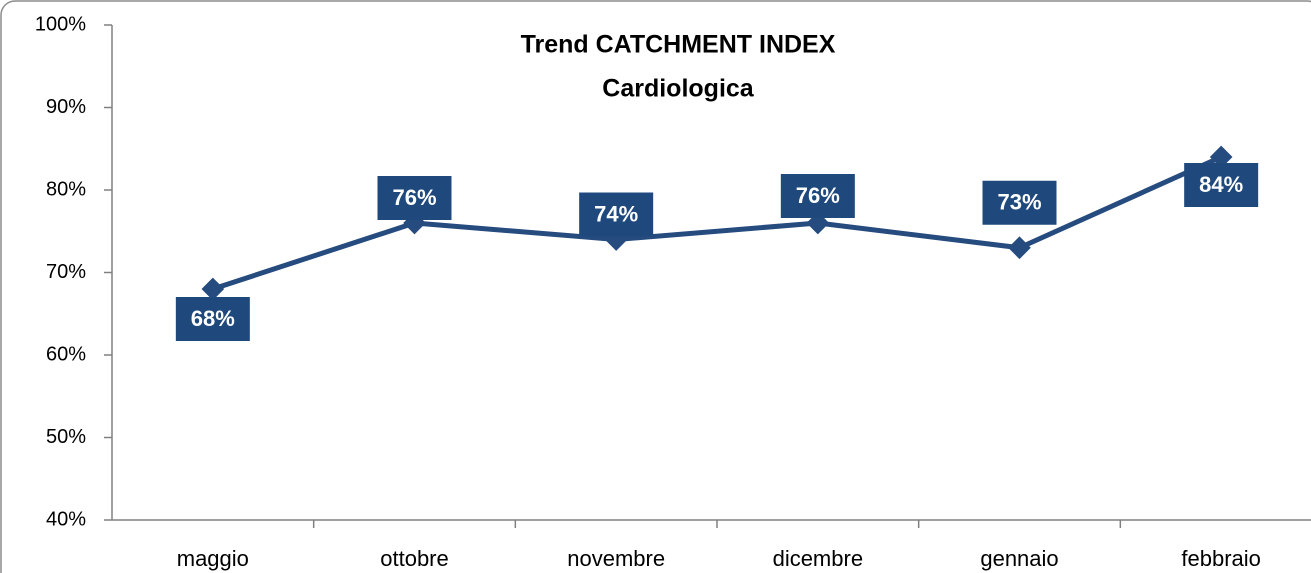 The width and height of the screenshot is (1311, 573). What do you see at coordinates (66, 354) in the screenshot?
I see `y-tick-label: 60%` at bounding box center [66, 354].